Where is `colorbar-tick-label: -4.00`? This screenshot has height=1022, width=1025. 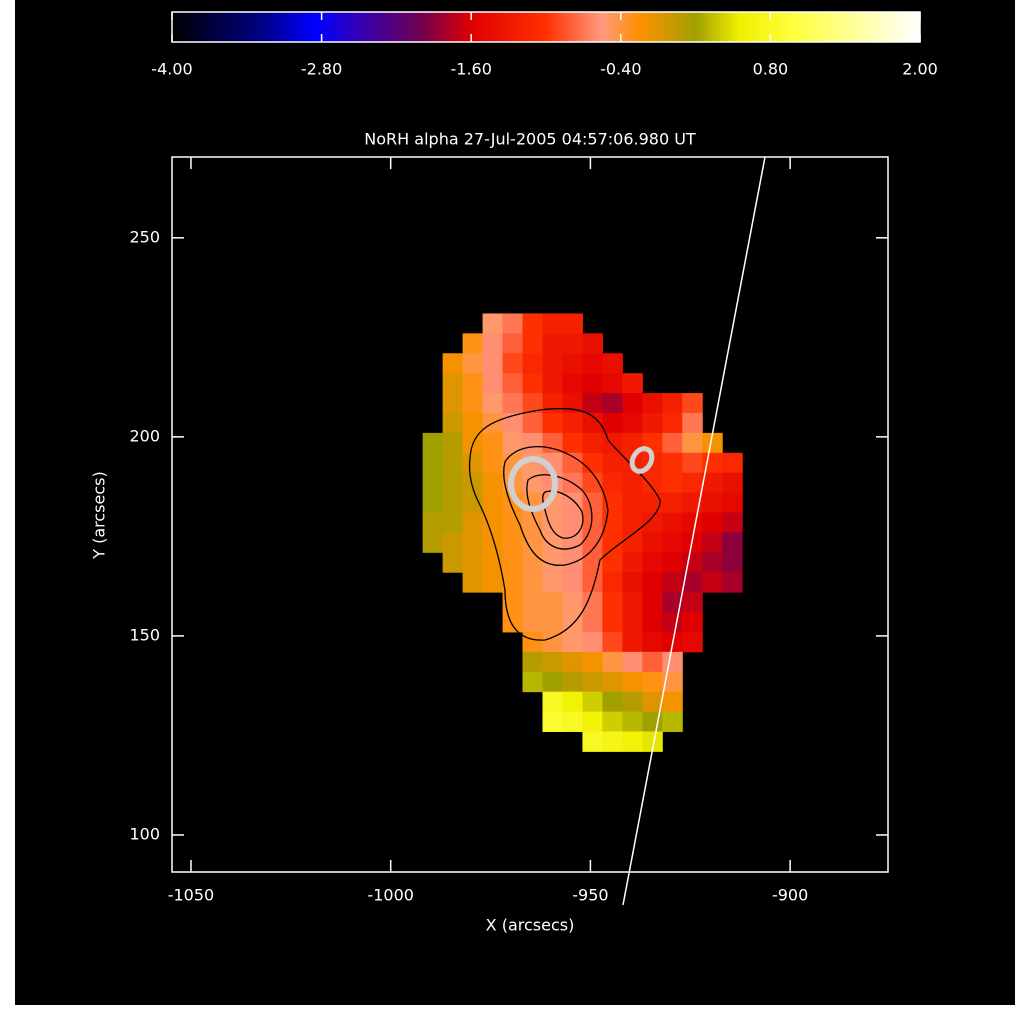 colorbar-tick-label: -4.00 is located at coordinates (171, 69).